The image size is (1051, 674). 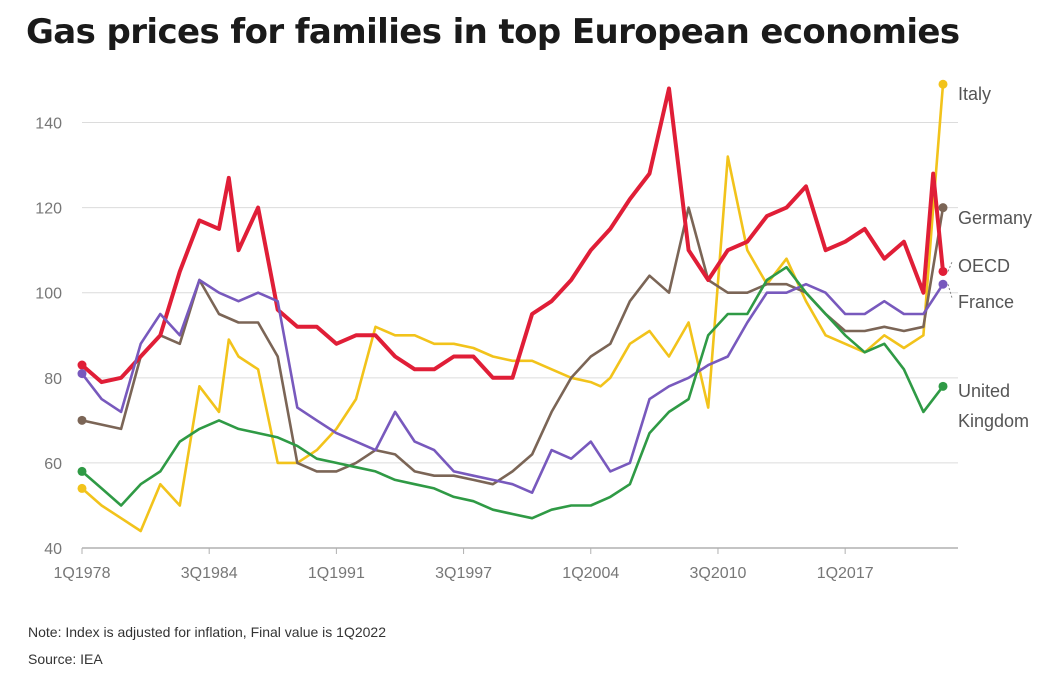 I want to click on x-tick-label: 3Q2010, so click(x=717, y=573).